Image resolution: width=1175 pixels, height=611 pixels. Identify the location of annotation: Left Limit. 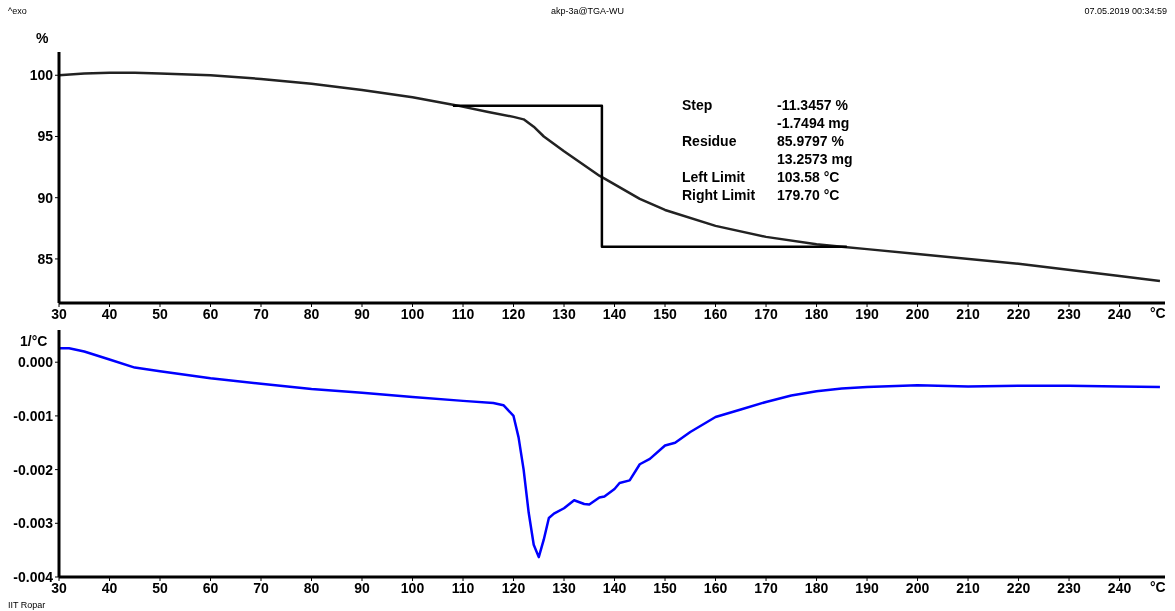
(713, 177).